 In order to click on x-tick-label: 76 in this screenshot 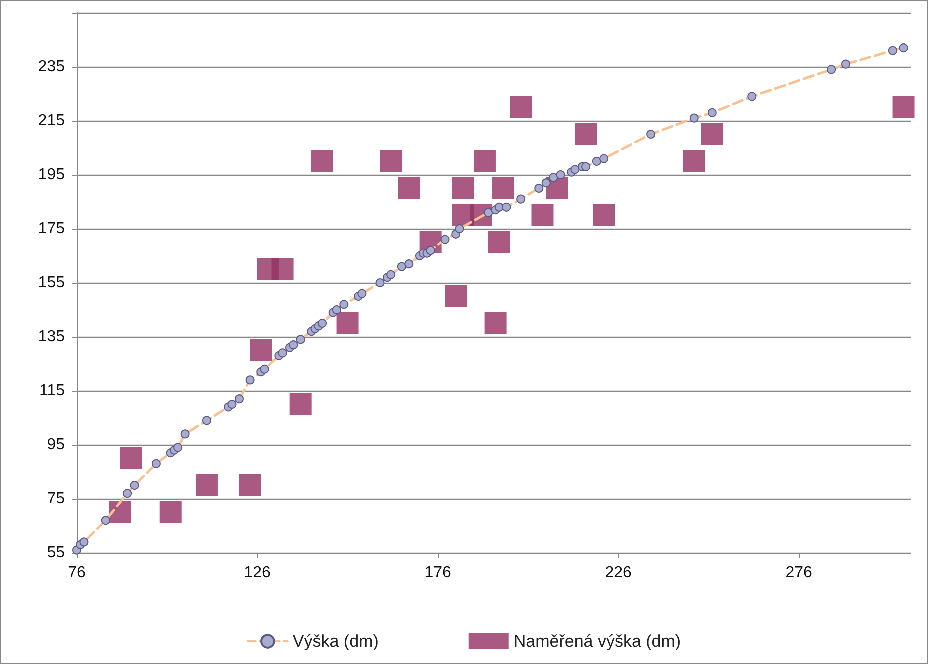, I will do `click(77, 573)`.